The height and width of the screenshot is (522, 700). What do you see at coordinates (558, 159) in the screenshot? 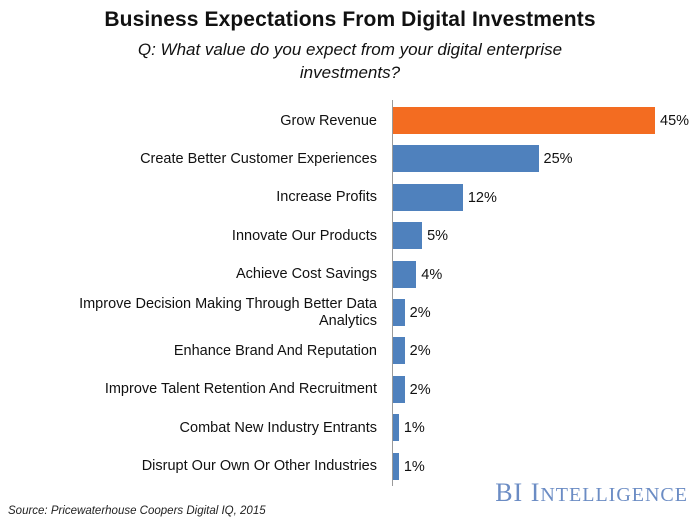
I see `value-label: 25%` at bounding box center [558, 159].